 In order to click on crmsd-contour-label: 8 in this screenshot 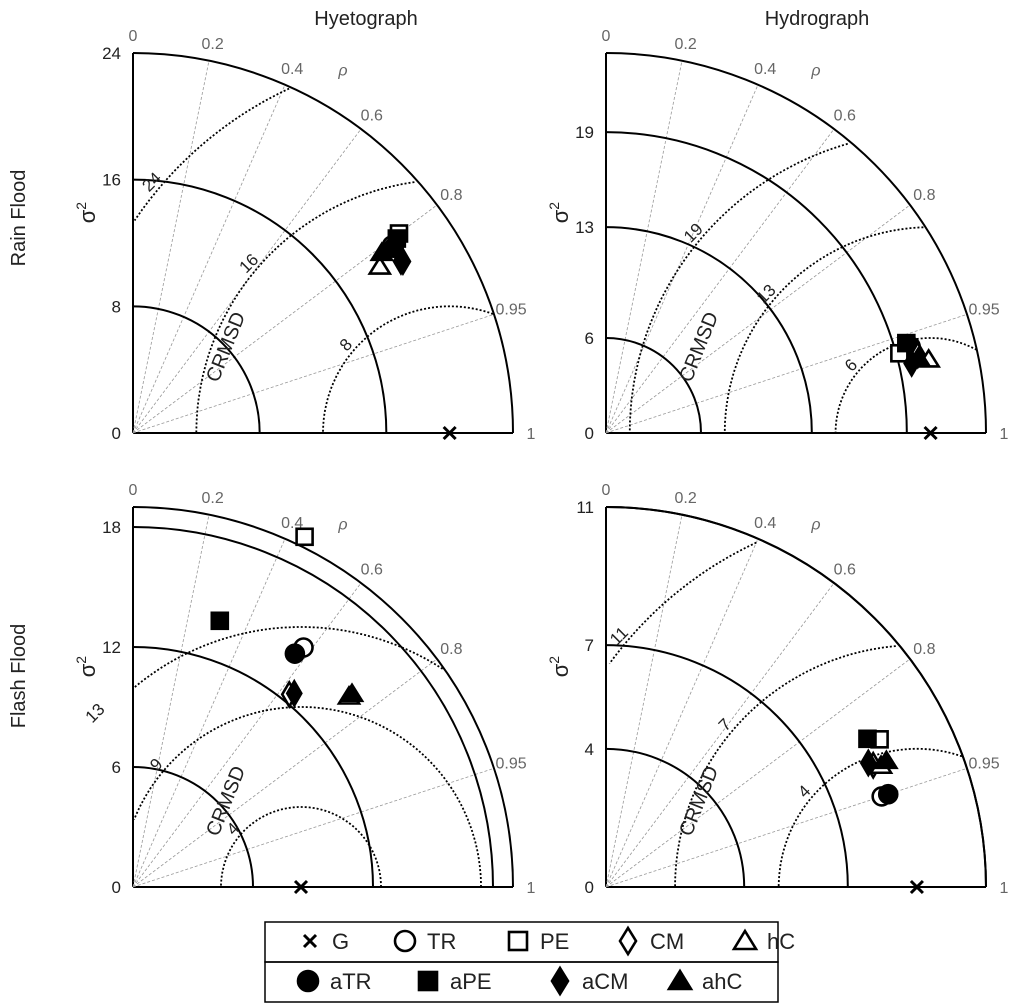, I will do `click(346, 345)`.